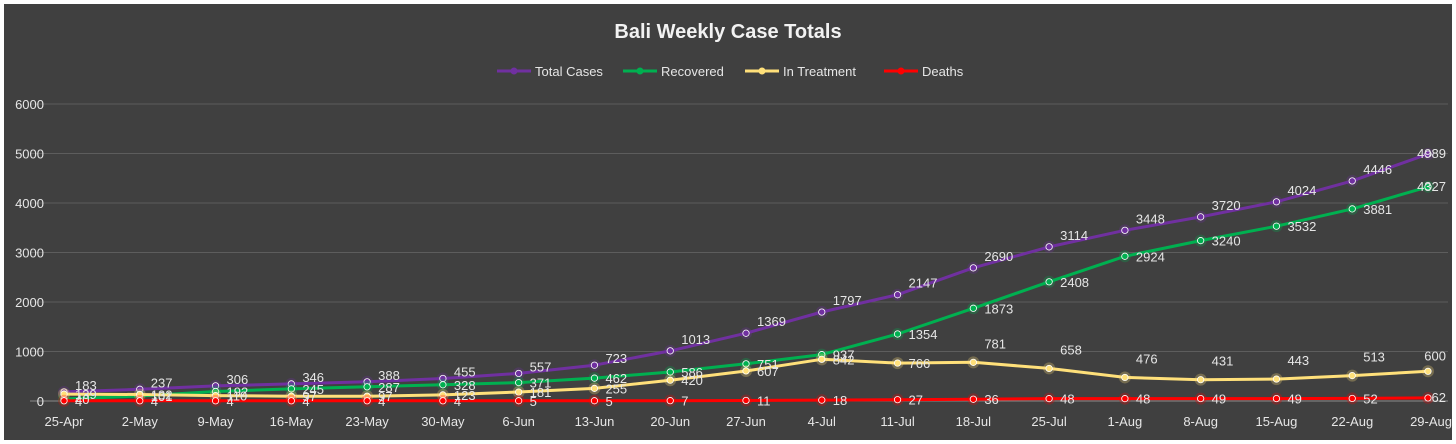  I want to click on chart-title: Bali Weekly Case Totals, so click(727, 32).